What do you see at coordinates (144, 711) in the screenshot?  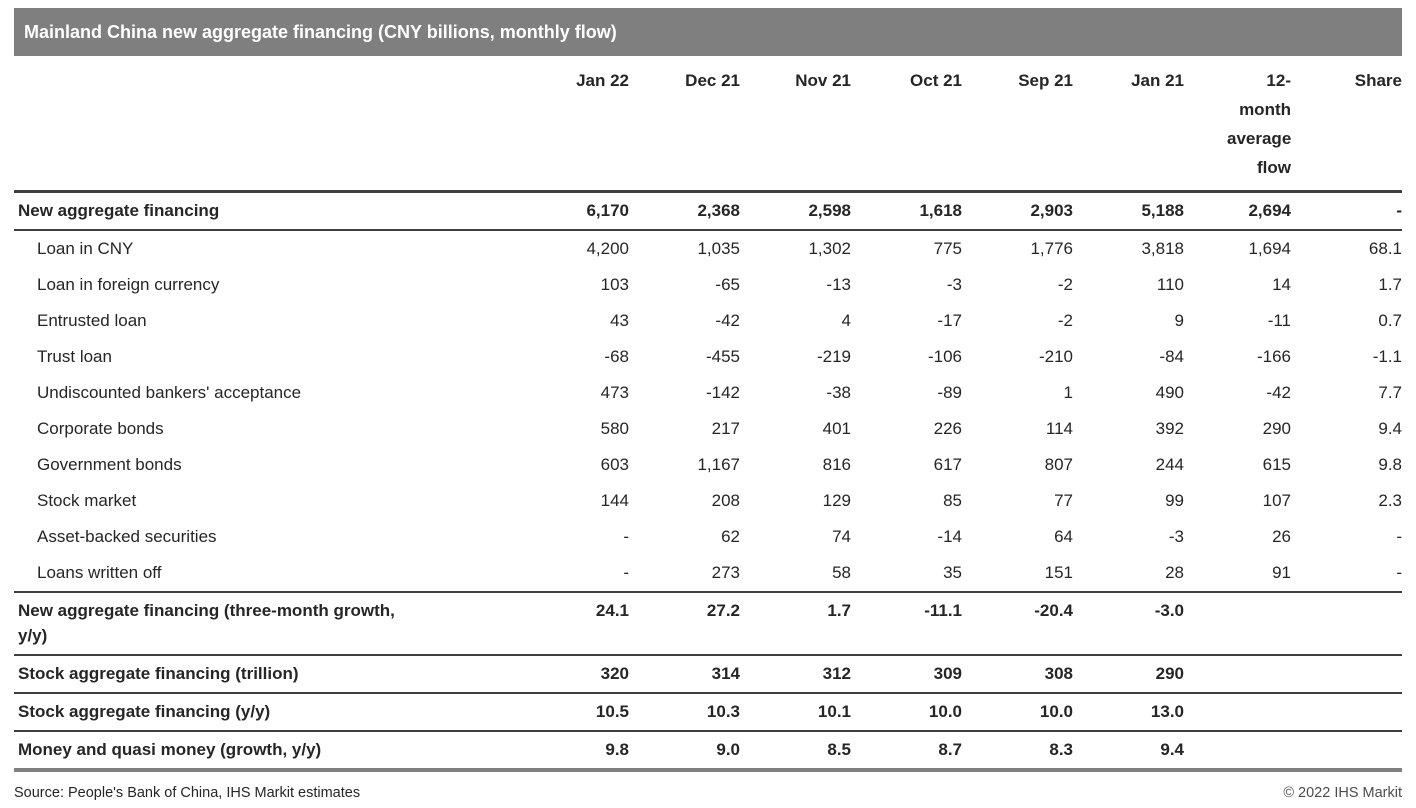 I see `row-label: Stock aggregate financing (y/y)` at bounding box center [144, 711].